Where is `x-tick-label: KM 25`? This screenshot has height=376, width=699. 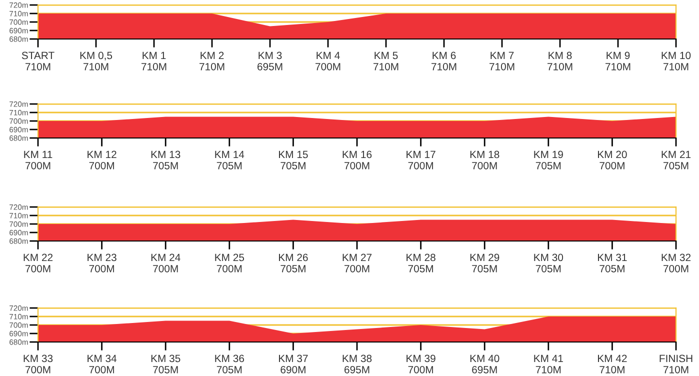 x-tick-label: KM 25 is located at coordinates (229, 258).